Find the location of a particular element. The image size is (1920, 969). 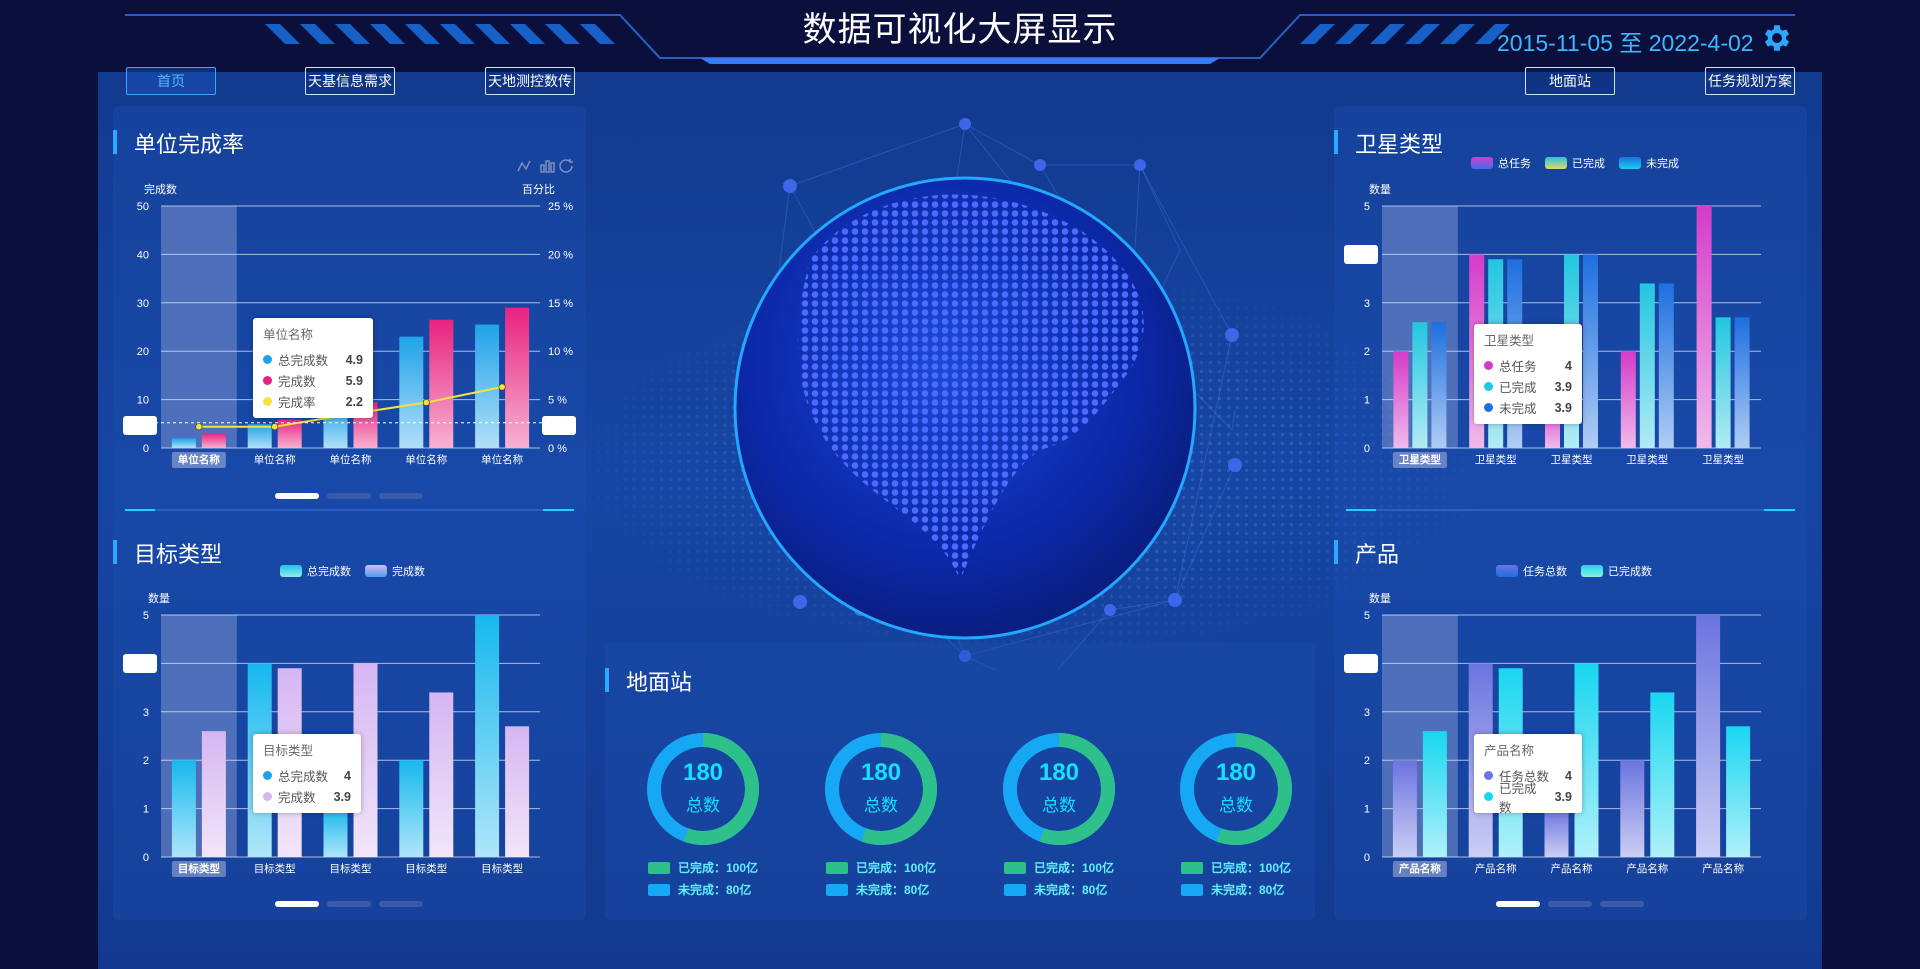

legend-label: 未完成：80亿 is located at coordinates (1071, 890).